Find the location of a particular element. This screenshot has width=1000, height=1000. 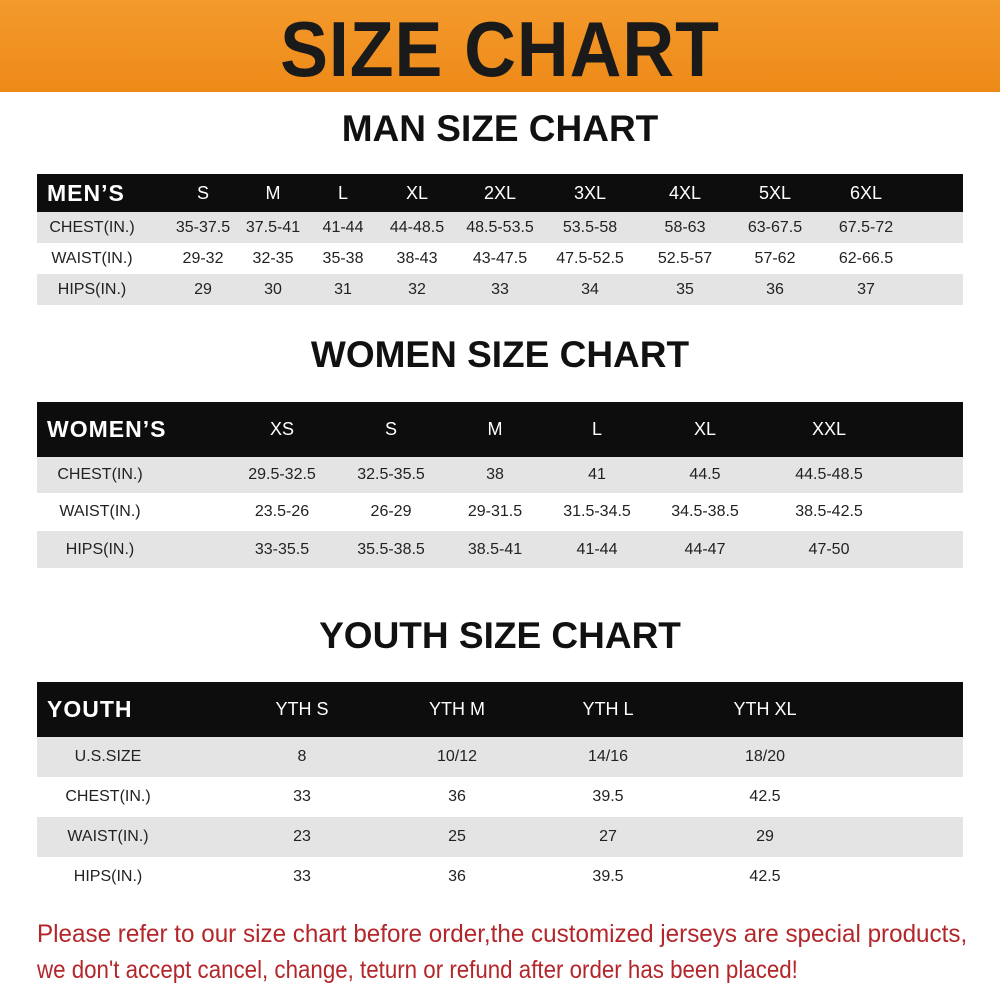

measurement-cell: 10/12 is located at coordinates (457, 756).